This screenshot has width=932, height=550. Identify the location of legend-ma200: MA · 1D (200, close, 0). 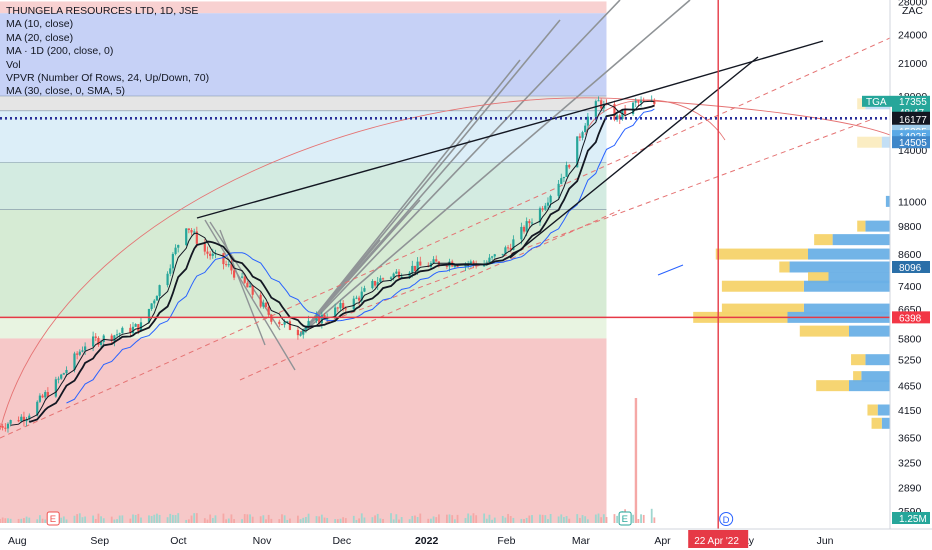
(60, 51).